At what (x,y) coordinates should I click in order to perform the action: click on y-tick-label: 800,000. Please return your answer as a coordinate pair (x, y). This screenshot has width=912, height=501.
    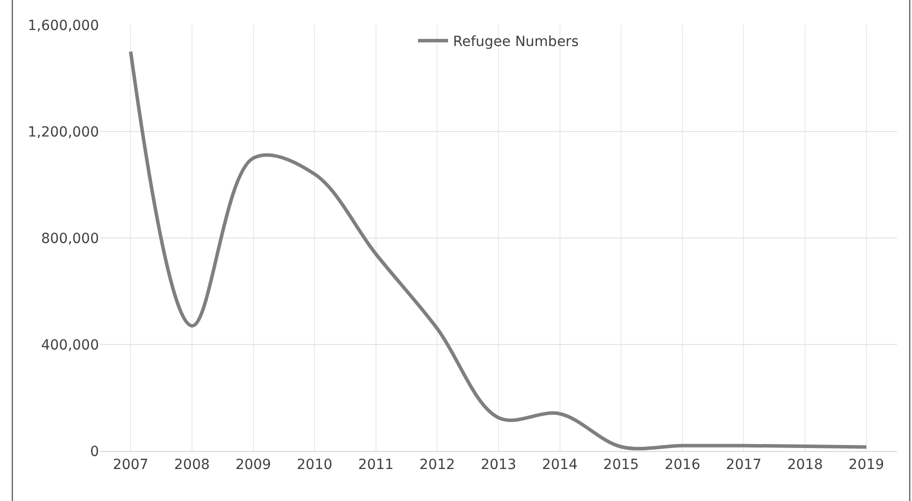
    Looking at the image, I should click on (70, 238).